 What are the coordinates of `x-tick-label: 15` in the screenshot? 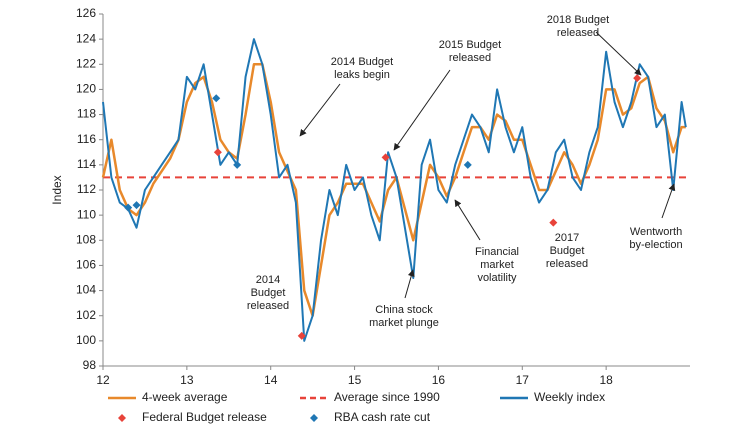 It's located at (355, 380).